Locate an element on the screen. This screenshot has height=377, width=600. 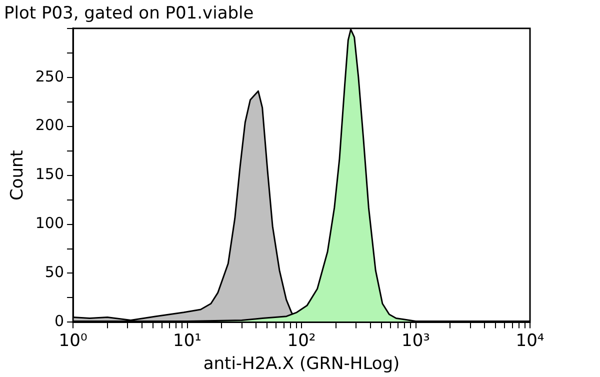
y-tick-label: 0 is located at coordinates (59, 321).